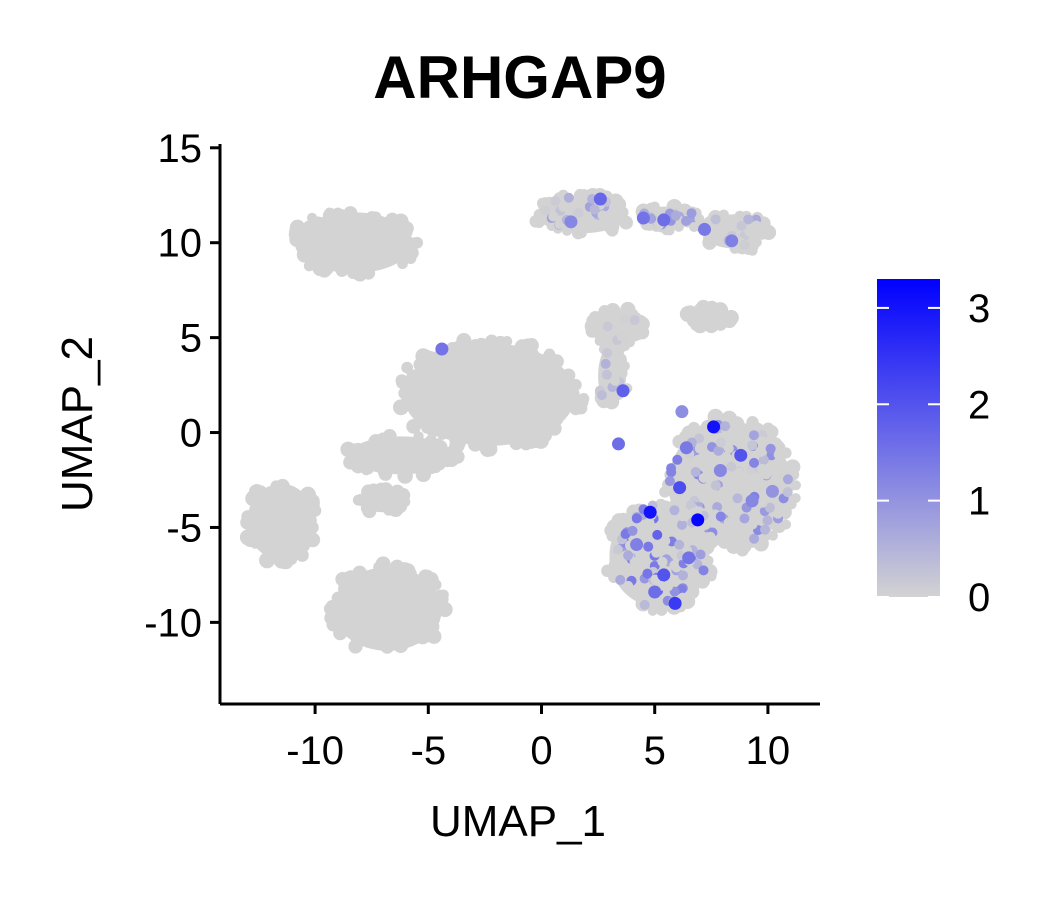 This screenshot has width=1050, height=900. What do you see at coordinates (933, 449) in the screenshot?
I see `colorbar-legend: 0 1 2 3` at bounding box center [933, 449].